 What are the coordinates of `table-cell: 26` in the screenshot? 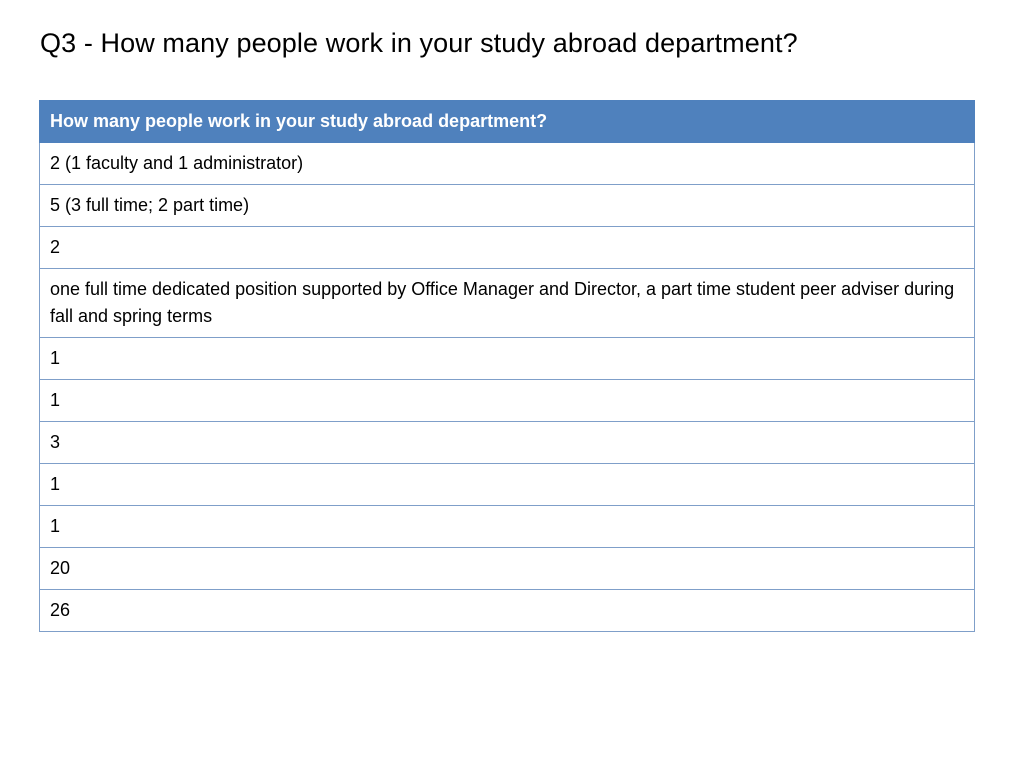 It's located at (507, 610).